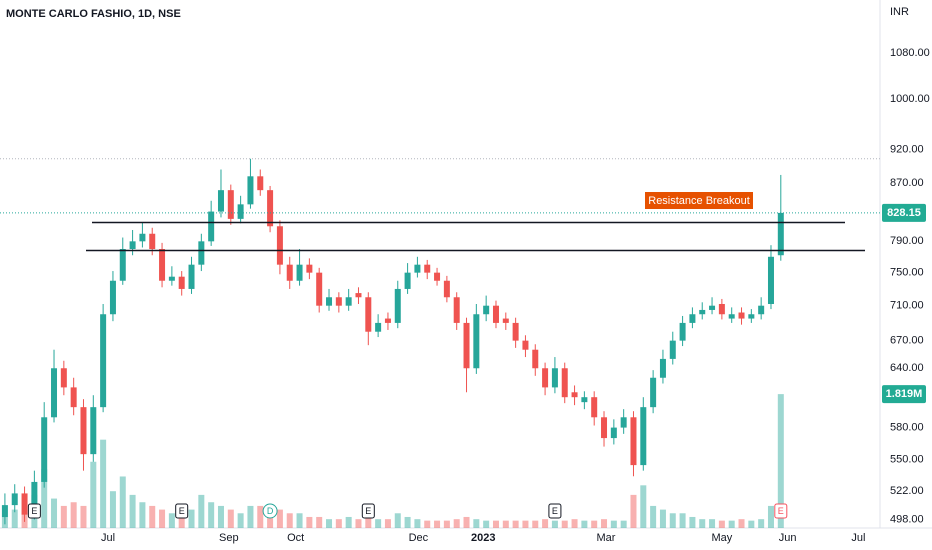  I want to click on last-price-label: 828.15, so click(904, 213).